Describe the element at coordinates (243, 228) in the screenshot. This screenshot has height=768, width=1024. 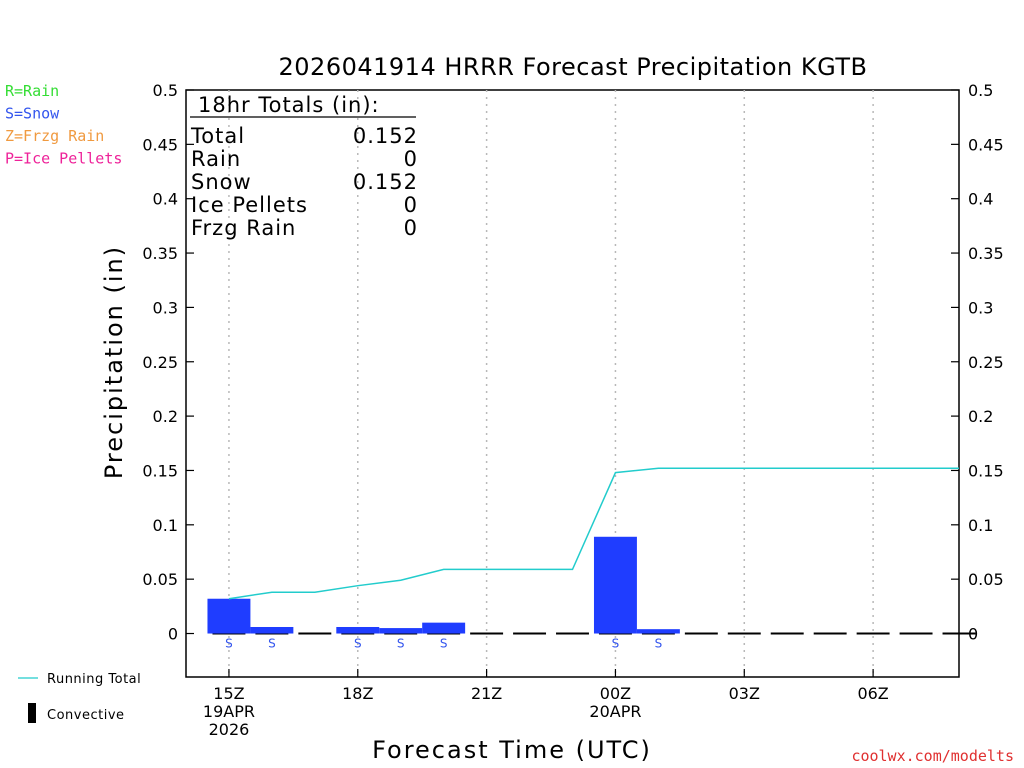
I see `totals-row-label: Frzg Rain` at that location.